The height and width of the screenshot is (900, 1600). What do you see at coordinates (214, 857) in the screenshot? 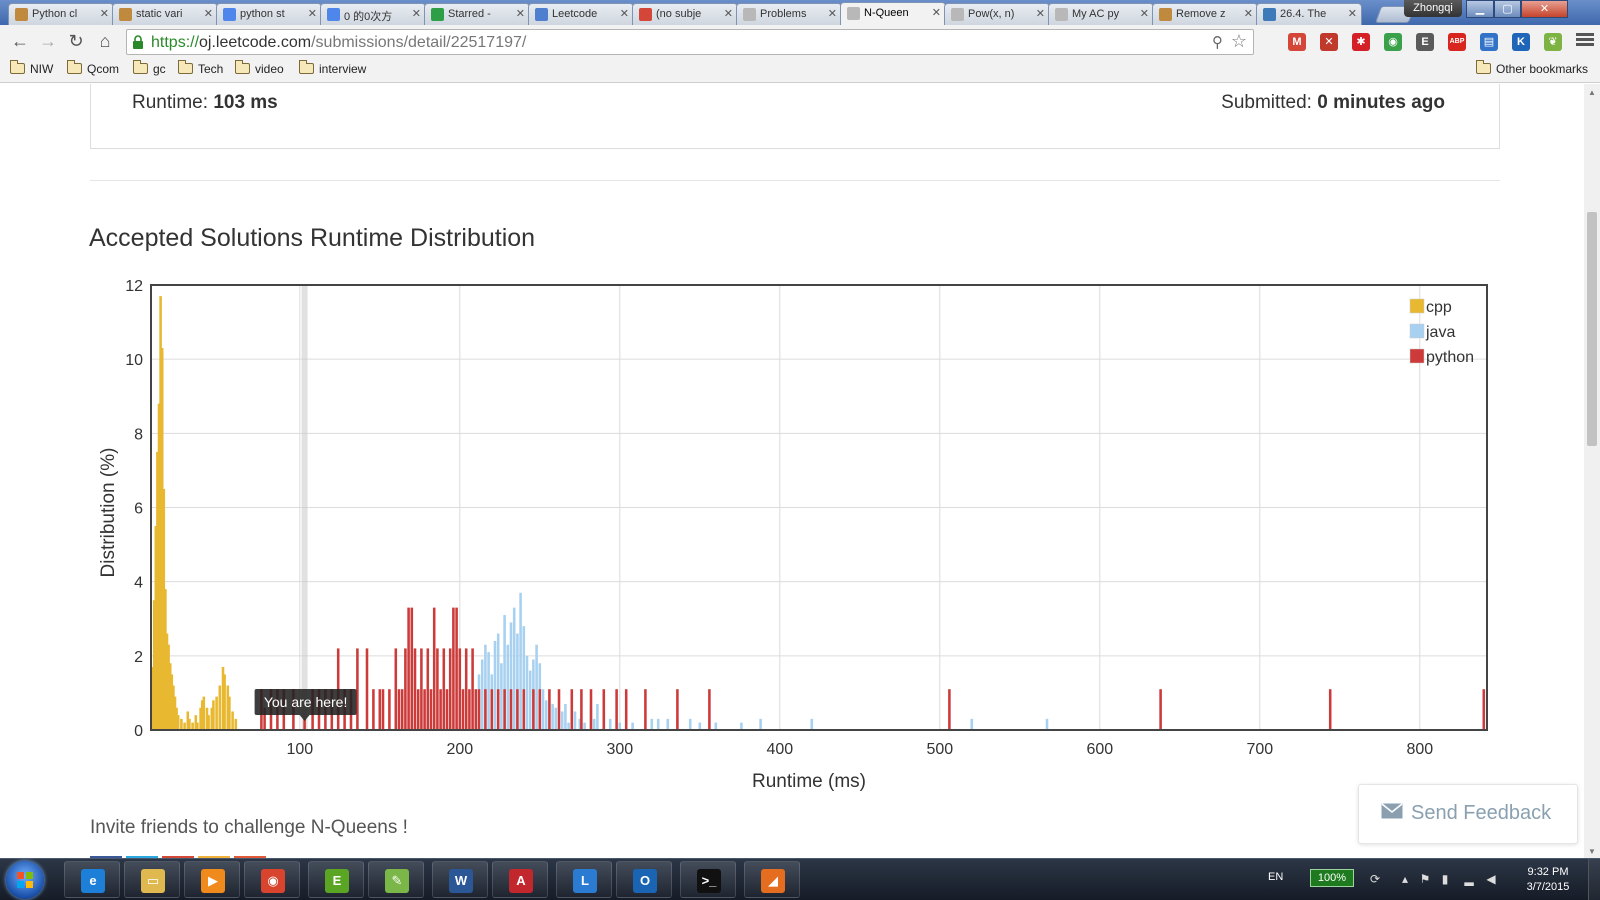
I see `share-weibo` at bounding box center [214, 857].